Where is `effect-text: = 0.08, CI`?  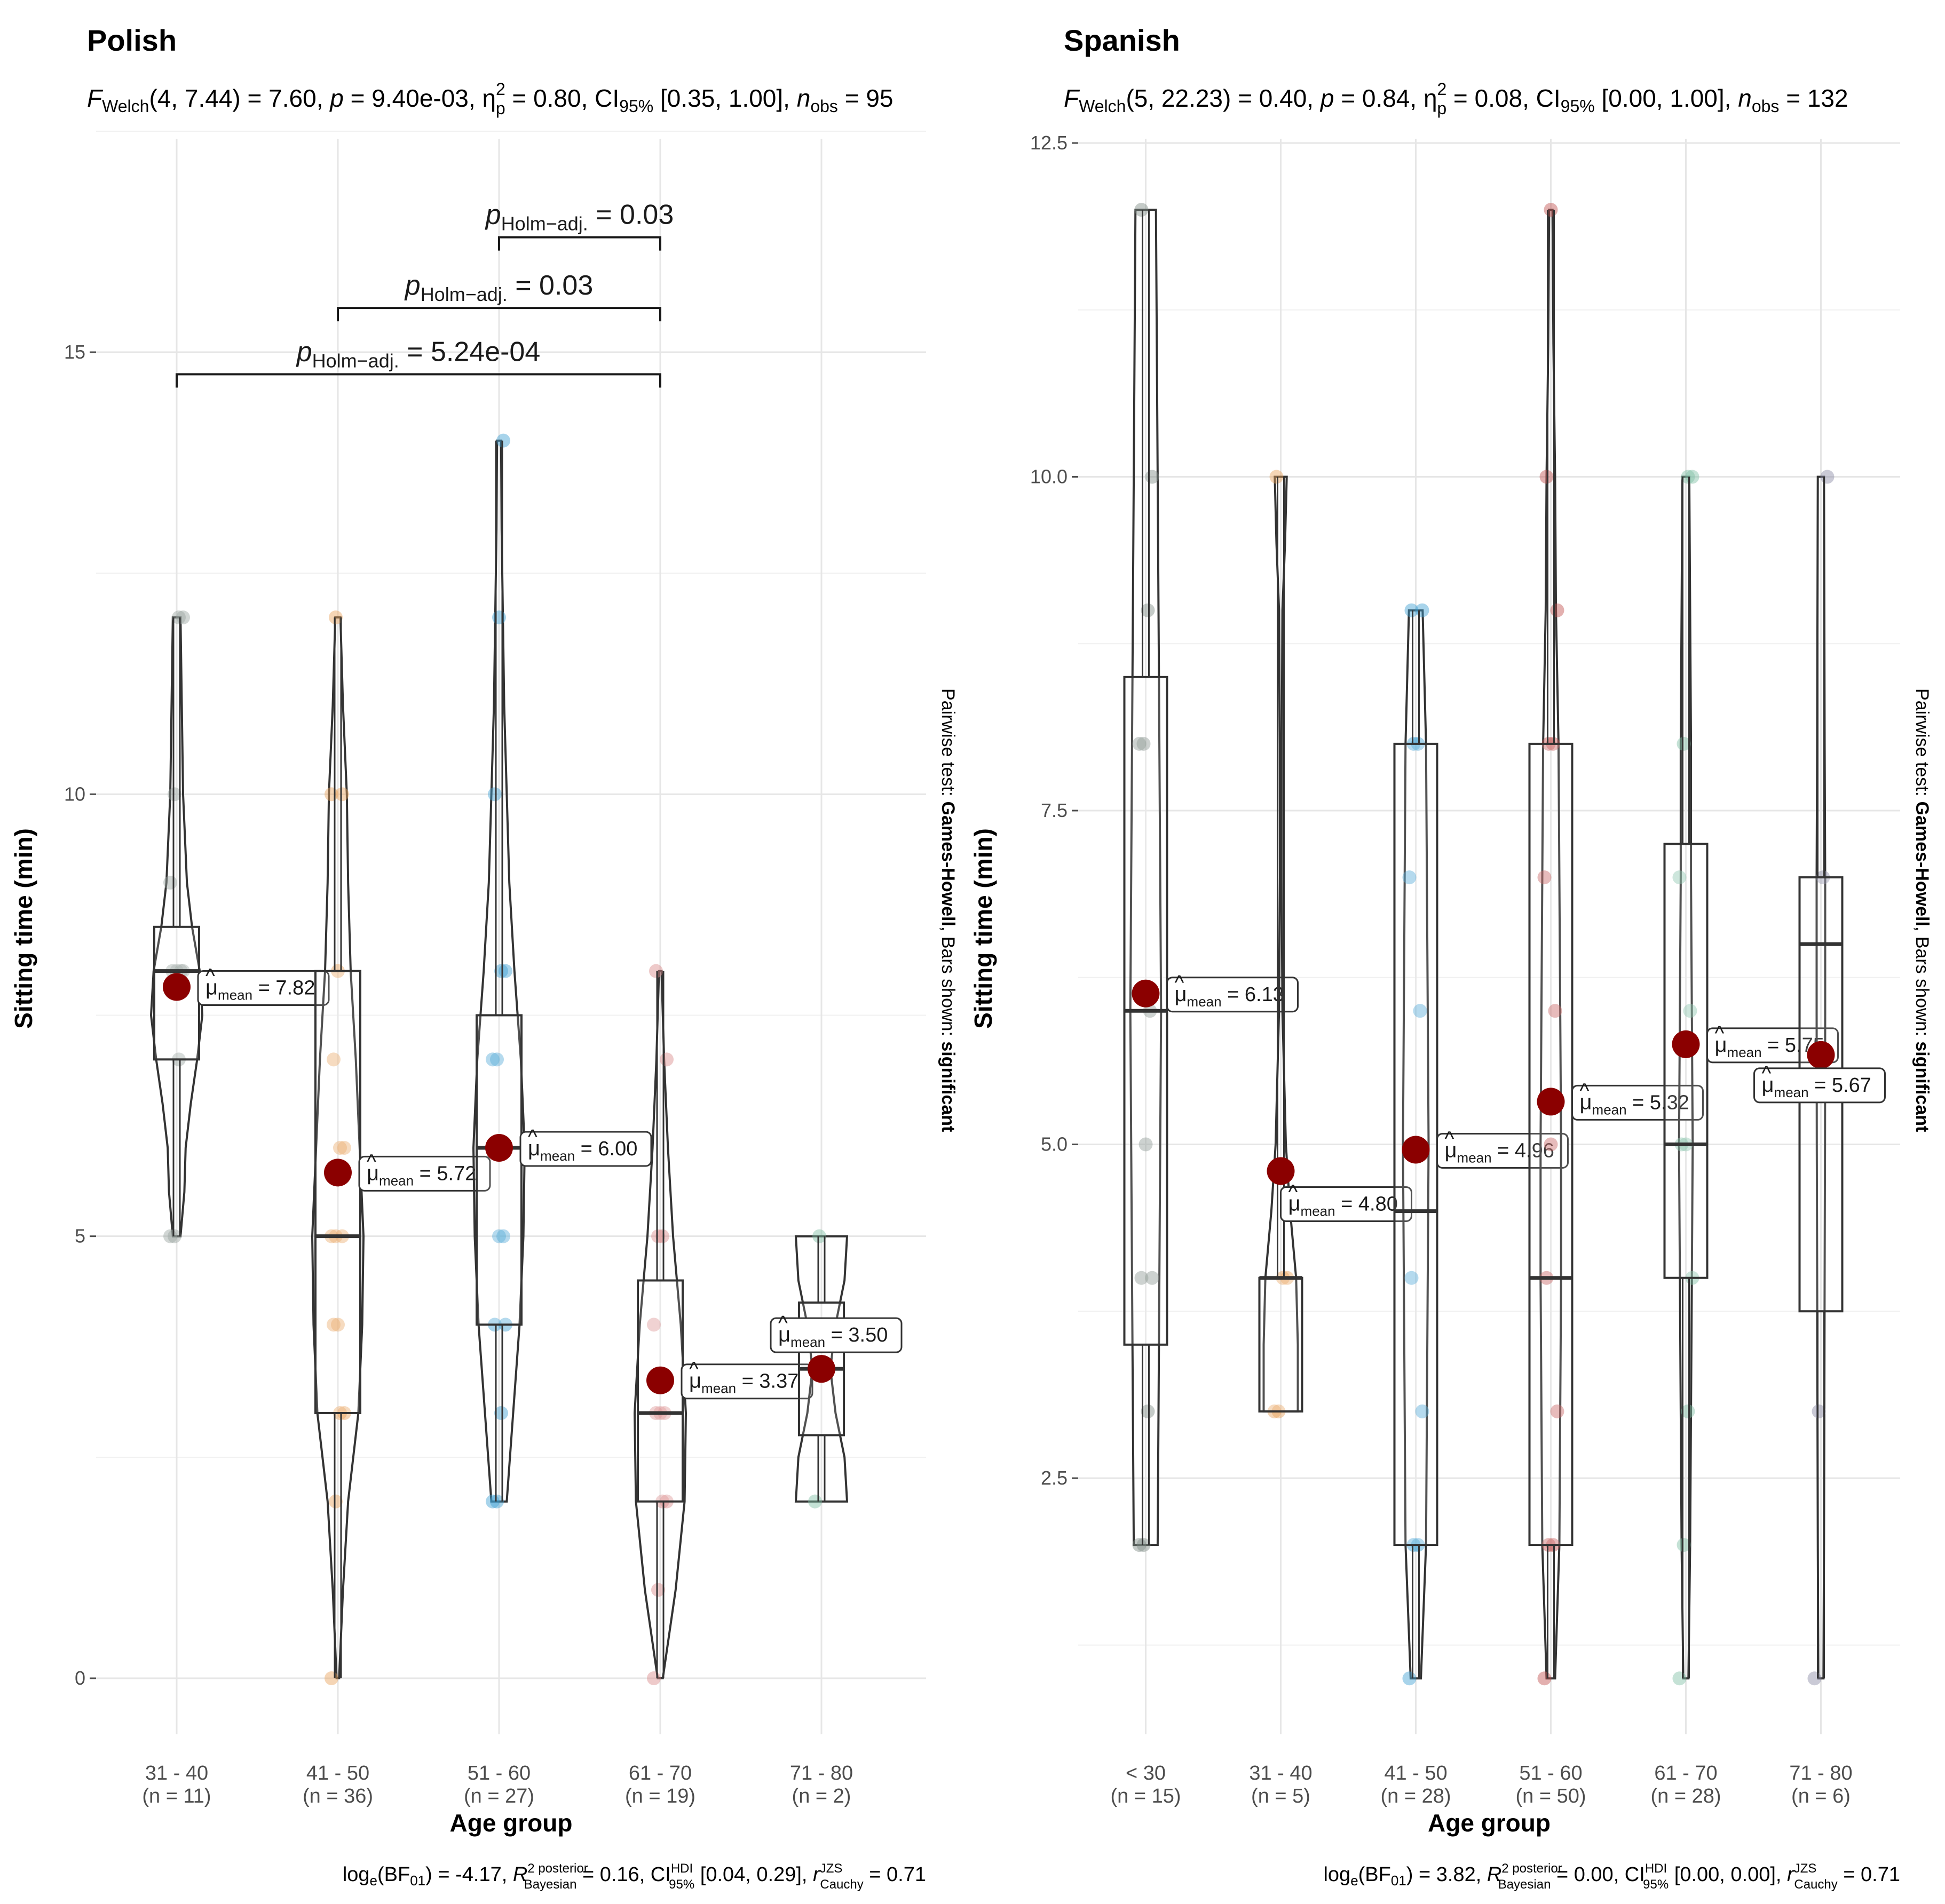
effect-text: = 0.08, CI is located at coordinates (1504, 98).